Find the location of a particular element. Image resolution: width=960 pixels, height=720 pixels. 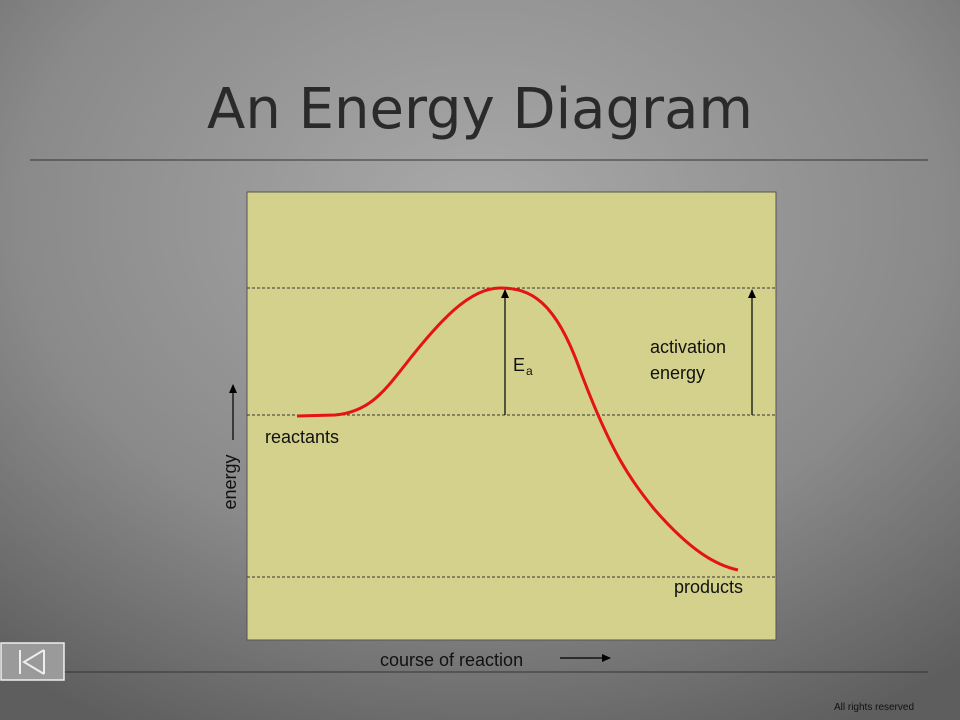

ea-symbol: E is located at coordinates (519, 365).